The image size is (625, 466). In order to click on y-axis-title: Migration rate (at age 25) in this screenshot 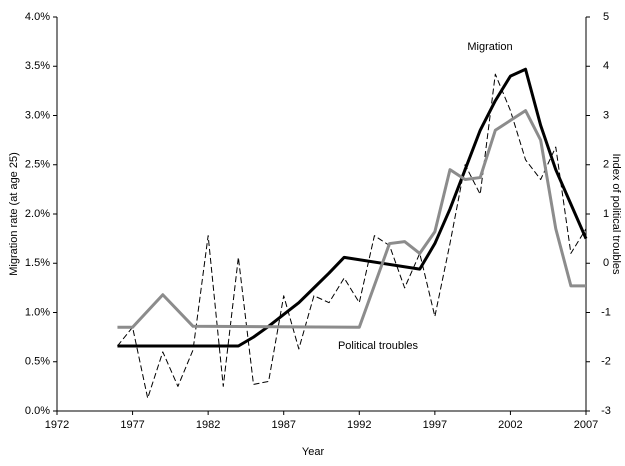, I will do `click(14, 214)`.